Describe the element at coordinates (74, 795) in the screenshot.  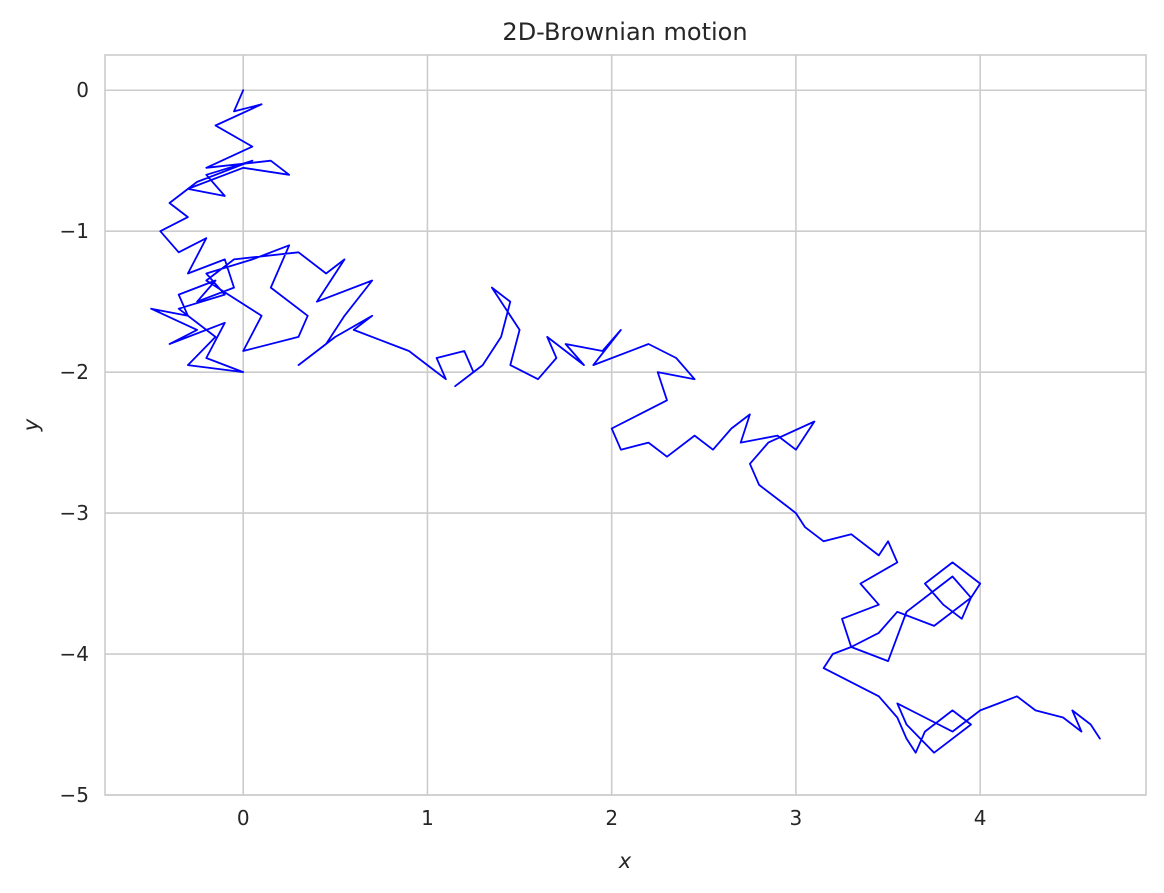
I see `y-tick-label: −5` at that location.